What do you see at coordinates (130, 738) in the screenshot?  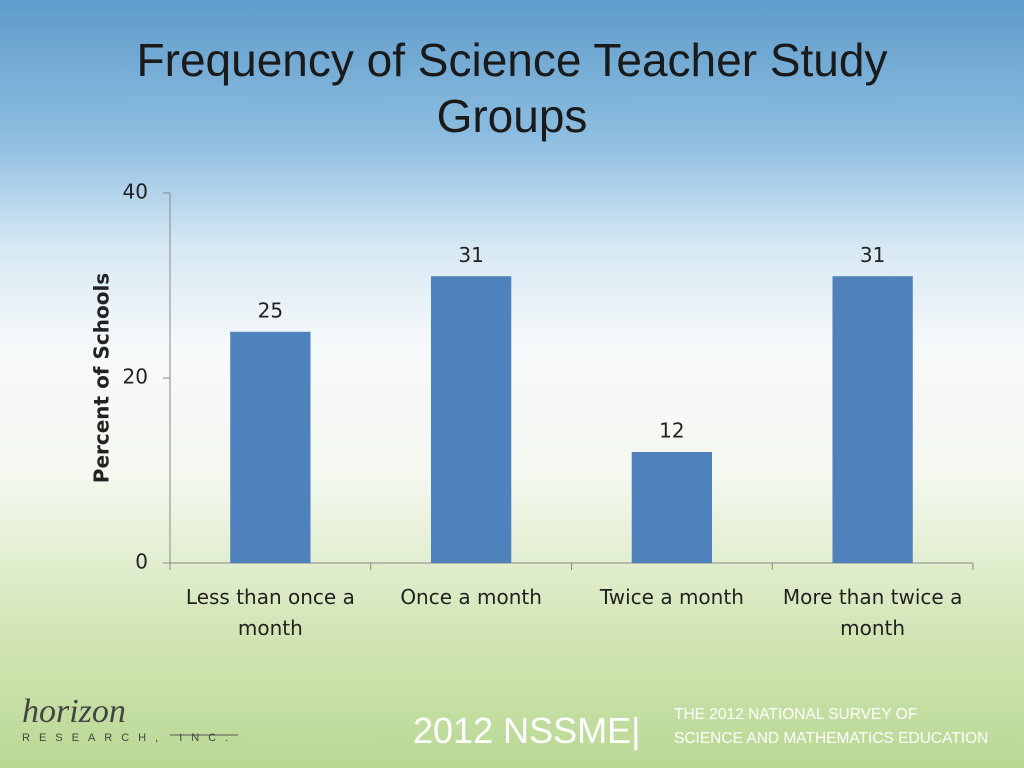 I see `logo-subtitle: RESEARCH, INC.` at bounding box center [130, 738].